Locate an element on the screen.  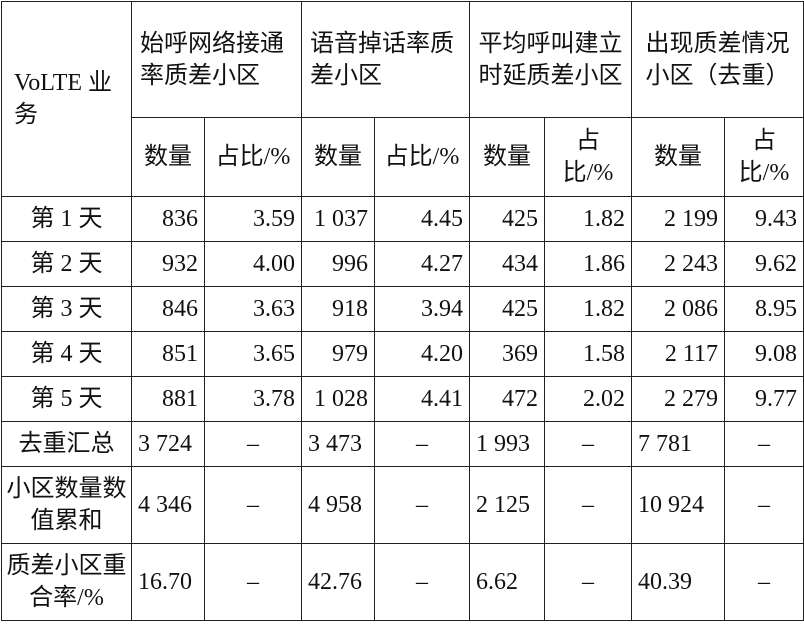
table-row: 小区数量数值累和 4 346–4 958–2 125–10 924– is located at coordinates (402, 505).